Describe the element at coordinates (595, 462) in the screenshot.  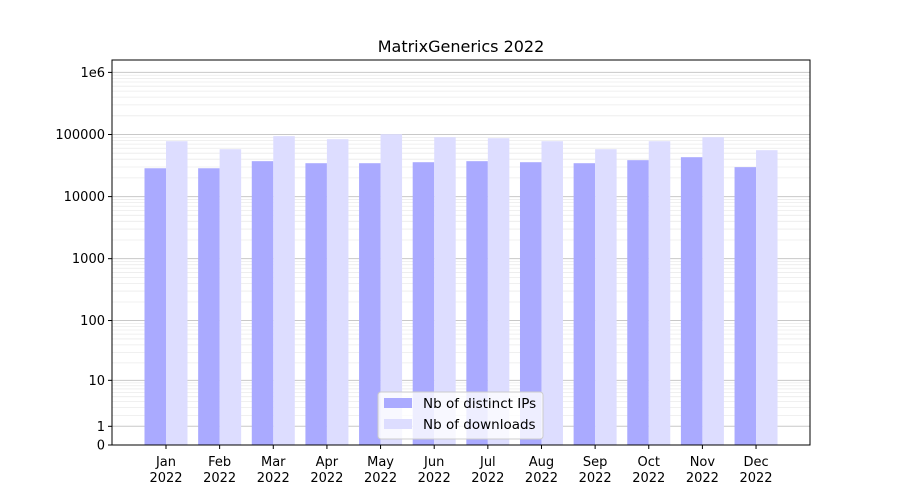
I see `x-tick-label-month: Sep` at that location.